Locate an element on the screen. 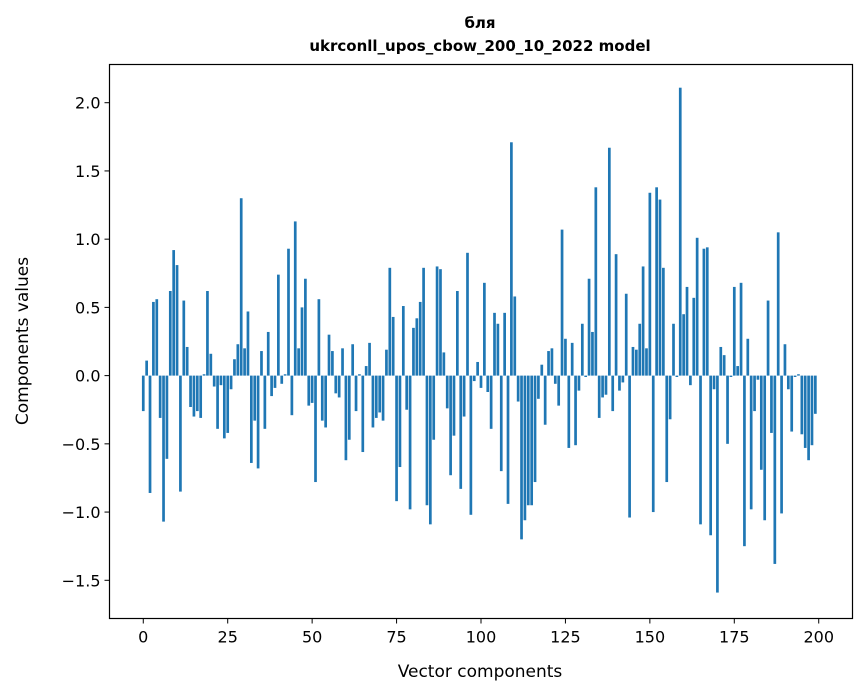 Image resolution: width=867 pixels, height=696 pixels. y-tick-label: 0.0 is located at coordinates (87, 376).